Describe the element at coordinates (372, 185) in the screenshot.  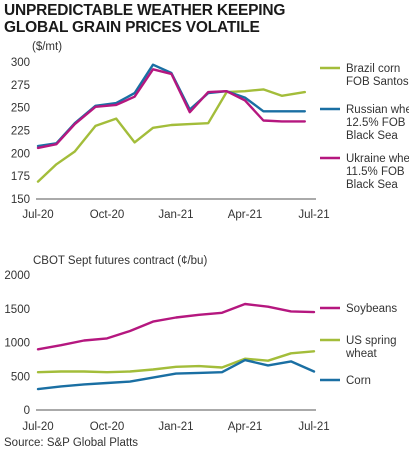
I see `grain-price-chart-legend-label-3: Black Sea` at that location.